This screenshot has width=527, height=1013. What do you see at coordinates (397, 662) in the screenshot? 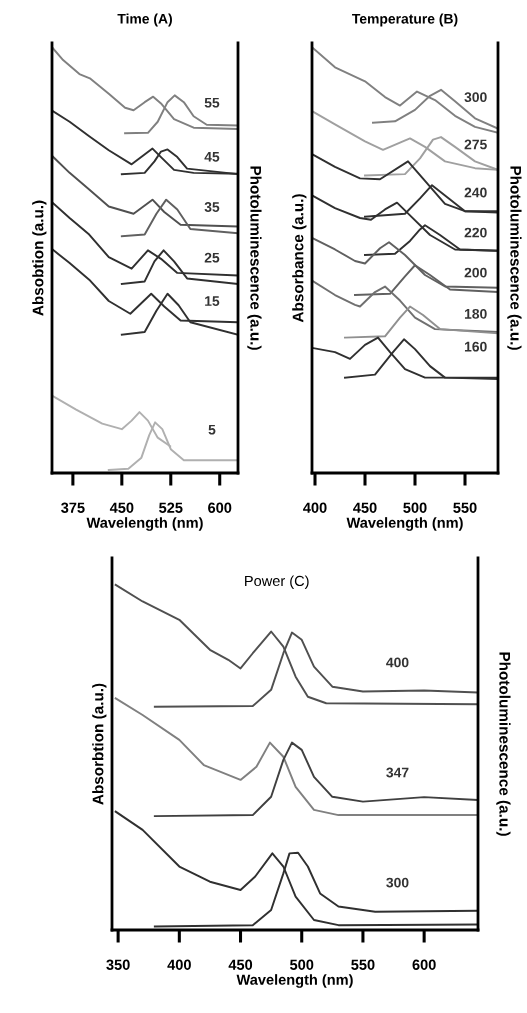
I see `annotation: 400` at bounding box center [397, 662].